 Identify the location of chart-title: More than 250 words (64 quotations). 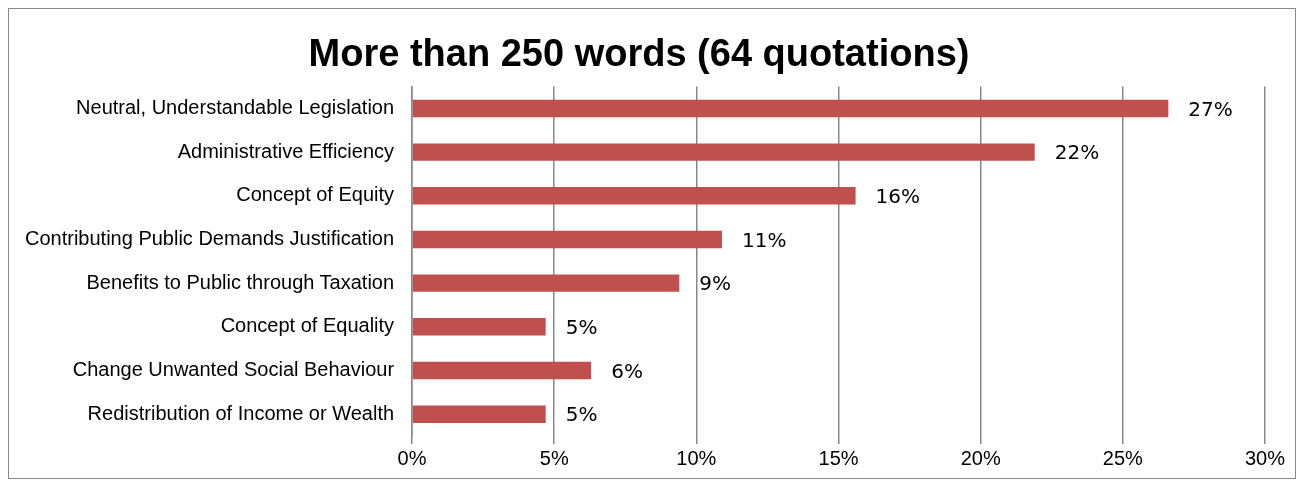
(639, 53).